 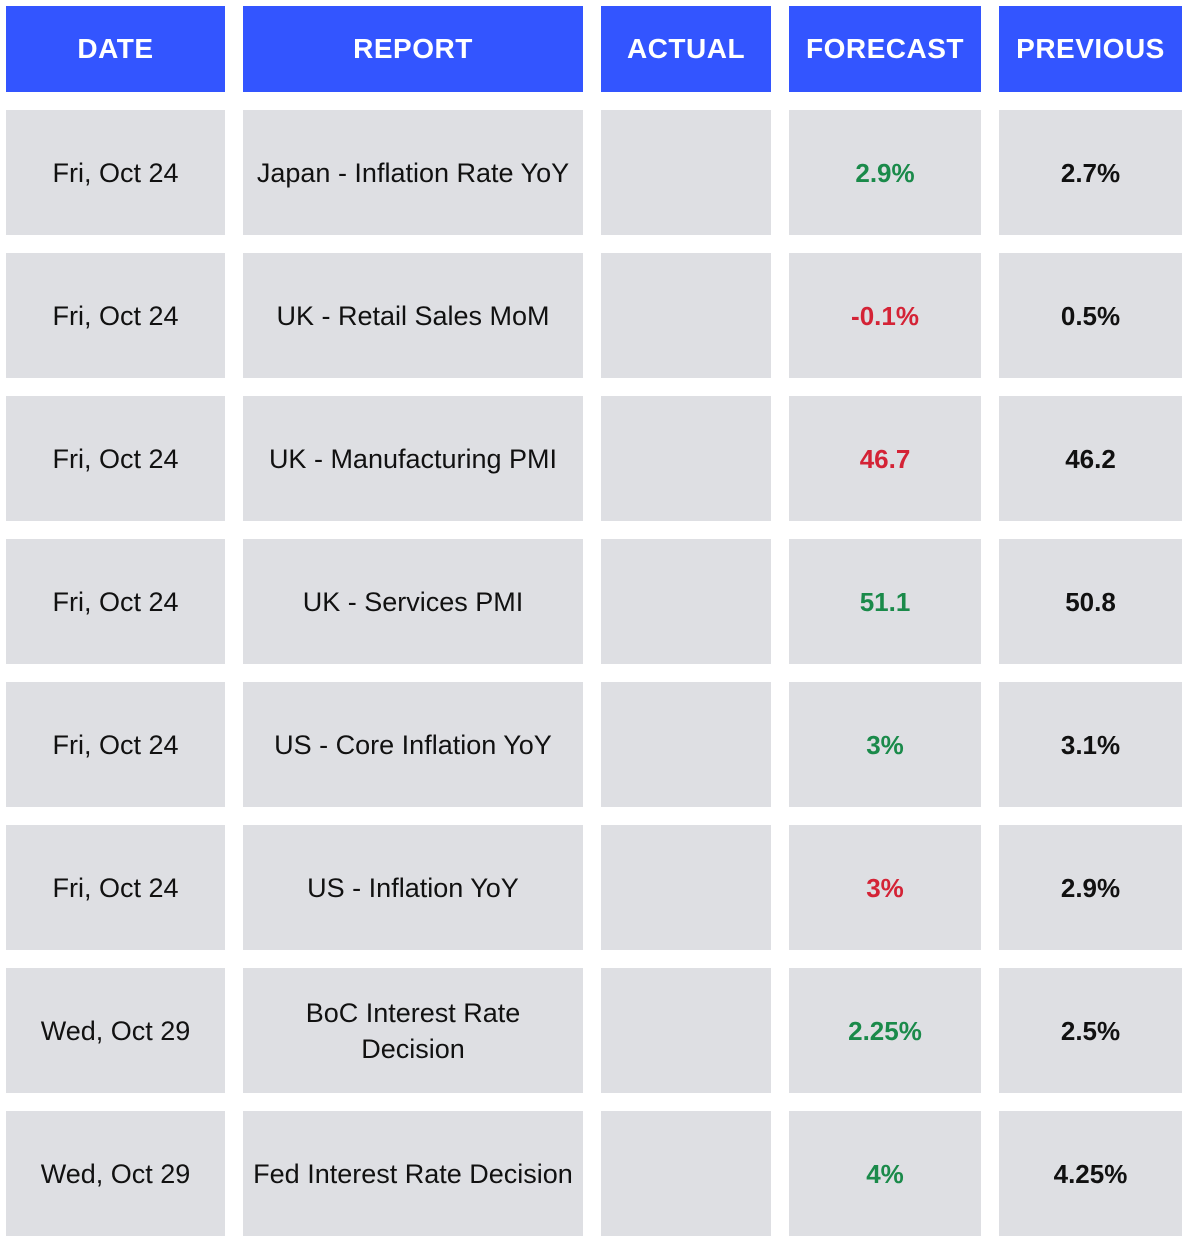 I want to click on previous-cell: 4.25%, so click(x=1090, y=1173).